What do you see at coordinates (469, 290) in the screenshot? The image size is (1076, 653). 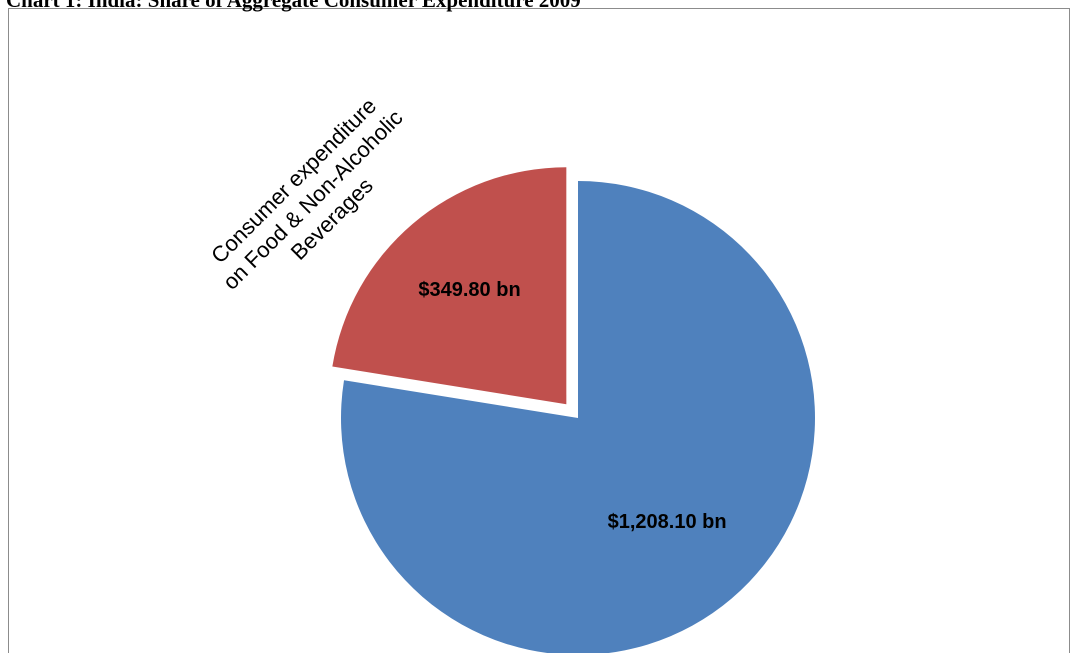 I see `slice-value-label-1: $349.80 bn` at bounding box center [469, 290].